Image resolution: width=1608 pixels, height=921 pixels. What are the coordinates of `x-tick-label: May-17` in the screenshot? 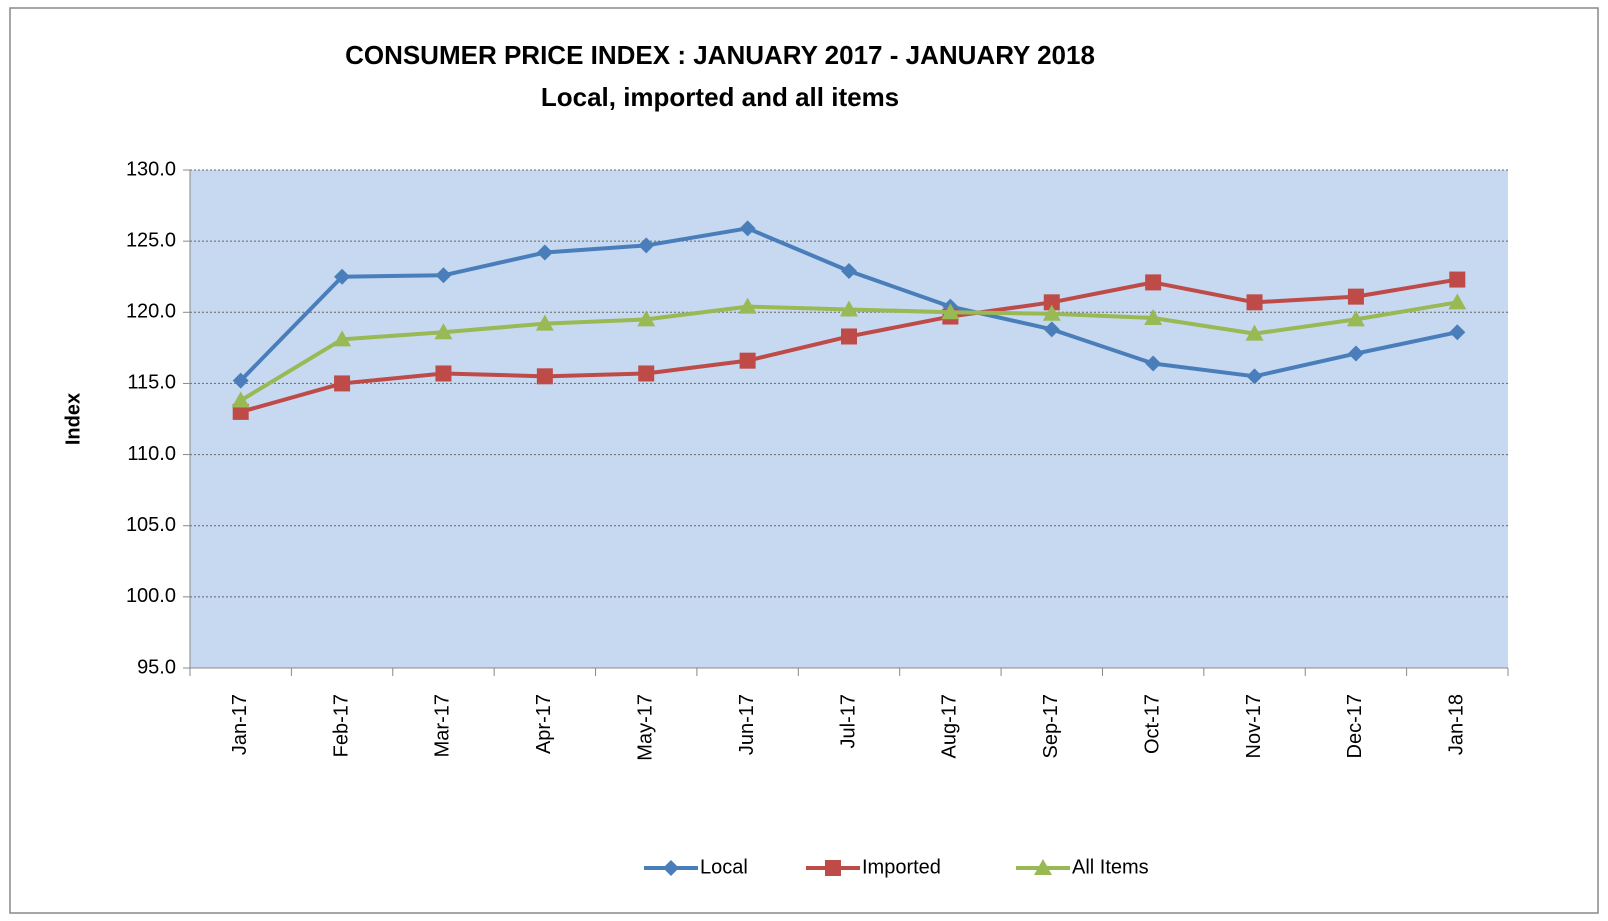 It's located at (646, 727).